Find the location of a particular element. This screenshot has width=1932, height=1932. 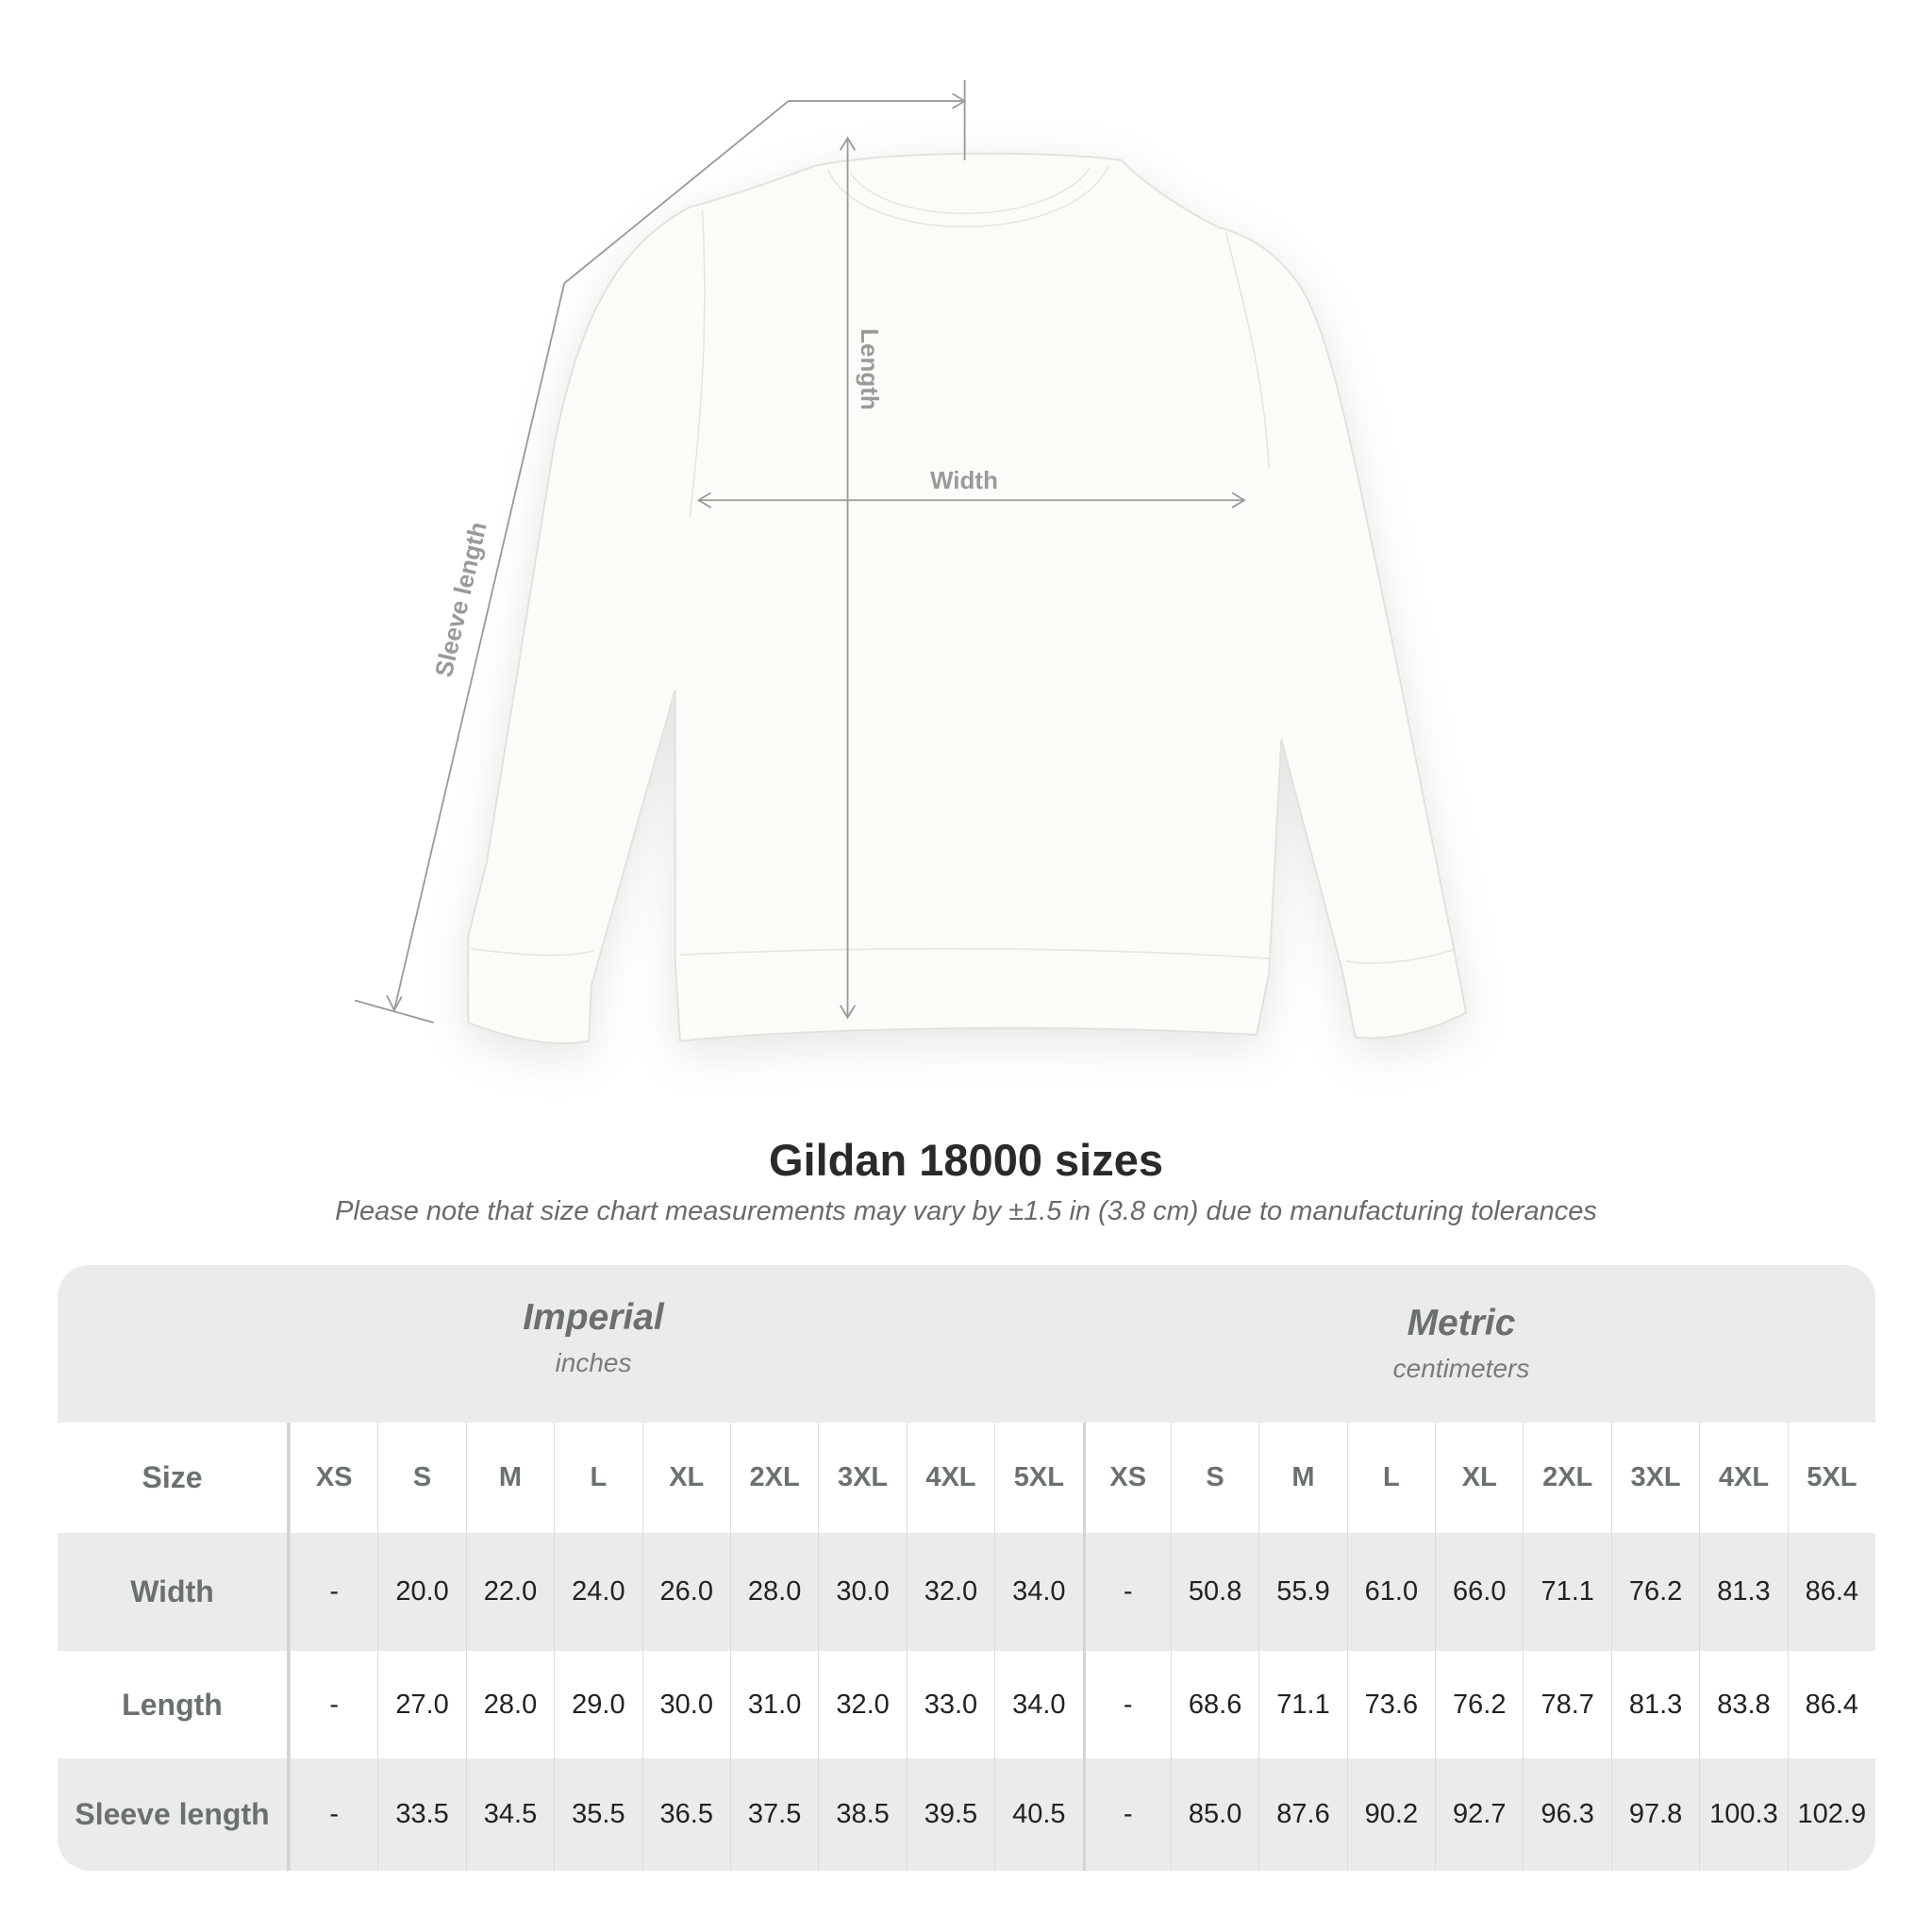

table-cell: 90.2 is located at coordinates (1390, 1814).